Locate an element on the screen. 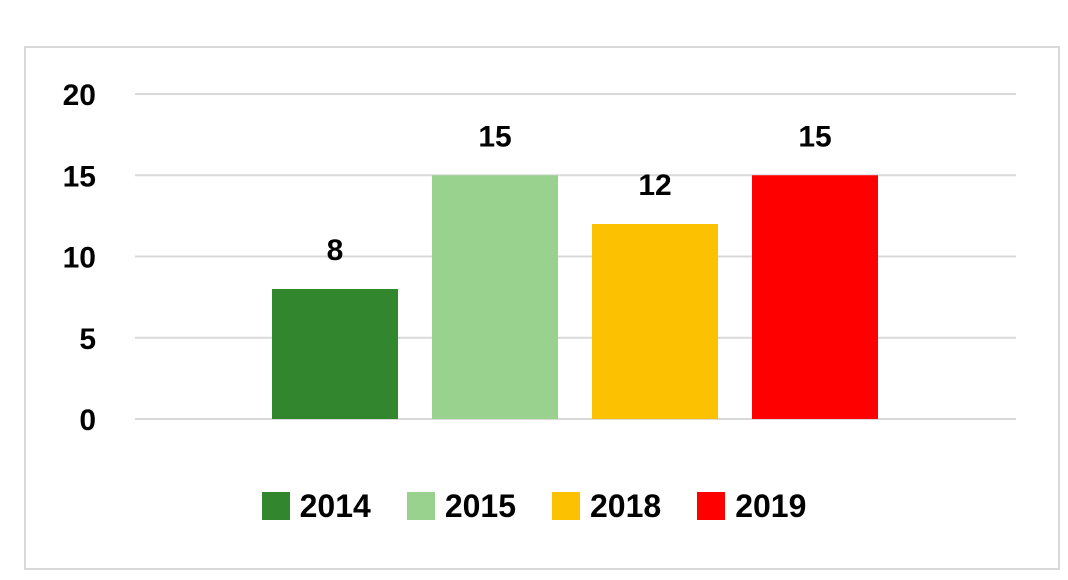 The width and height of the screenshot is (1068, 580). legend-label-2019: 2019 is located at coordinates (771, 505).